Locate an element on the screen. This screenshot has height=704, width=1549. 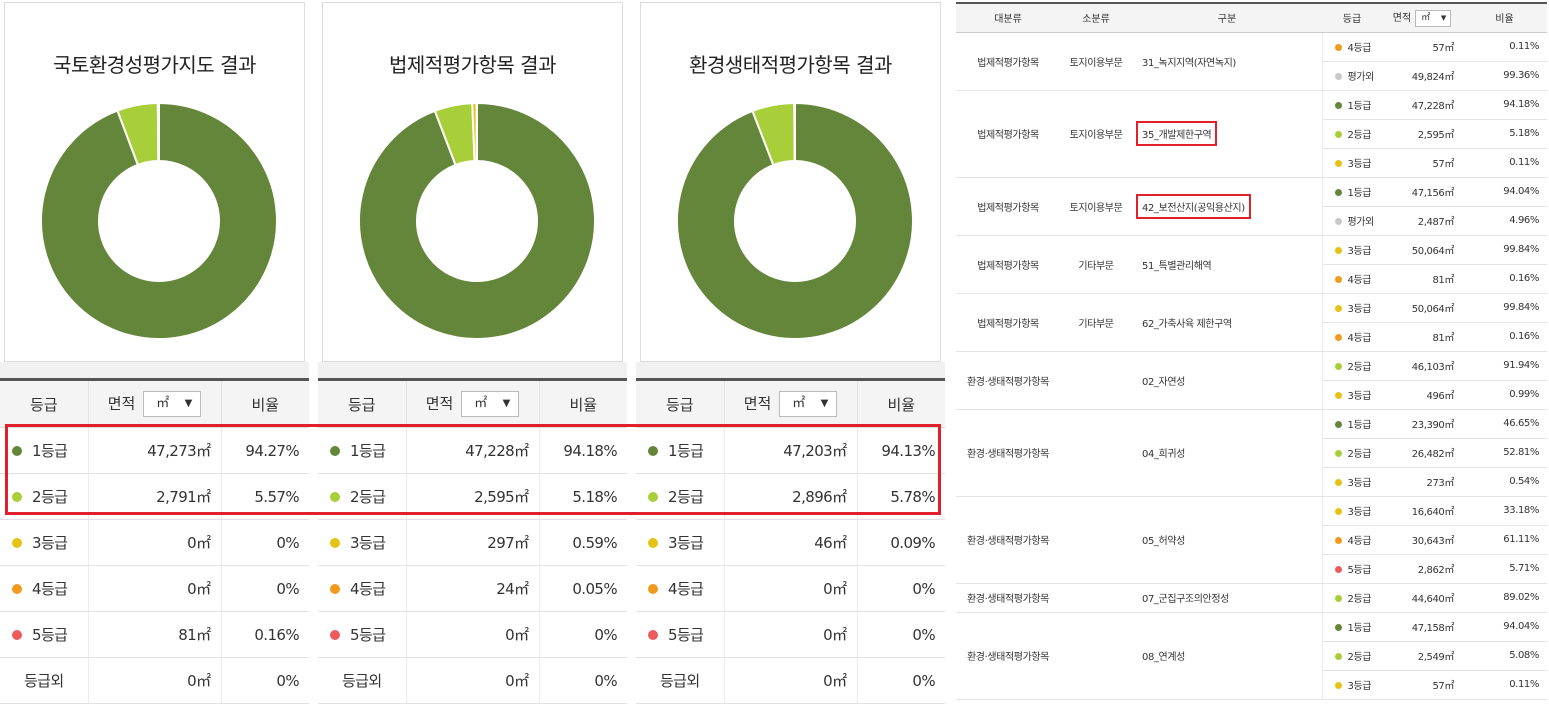
ratio-cell: 0.09% is located at coordinates (901, 542).